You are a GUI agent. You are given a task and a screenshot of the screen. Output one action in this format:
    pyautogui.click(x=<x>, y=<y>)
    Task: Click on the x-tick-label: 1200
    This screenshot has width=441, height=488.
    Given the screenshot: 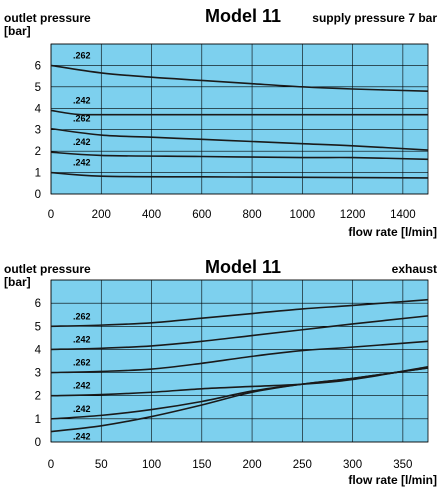 What is the action you would take?
    pyautogui.click(x=353, y=215)
    